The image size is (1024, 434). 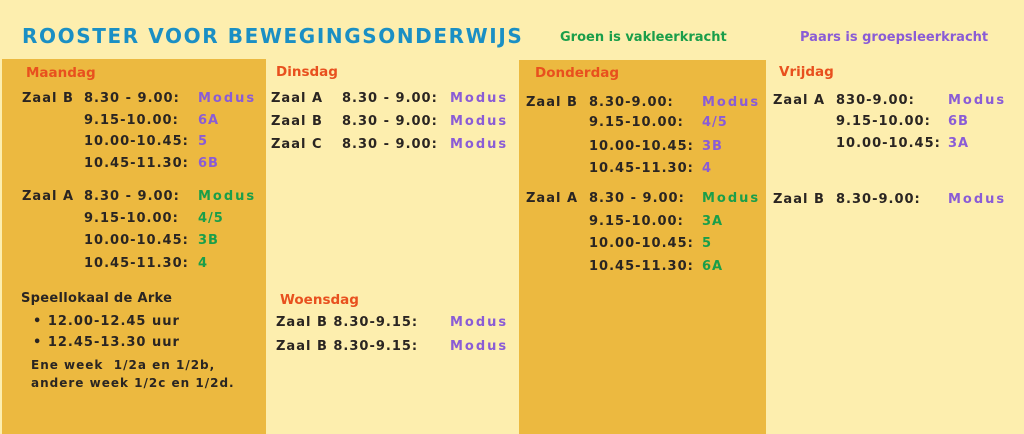 I want to click on vrijdag-zaal-label: Zaal B, so click(x=799, y=199).